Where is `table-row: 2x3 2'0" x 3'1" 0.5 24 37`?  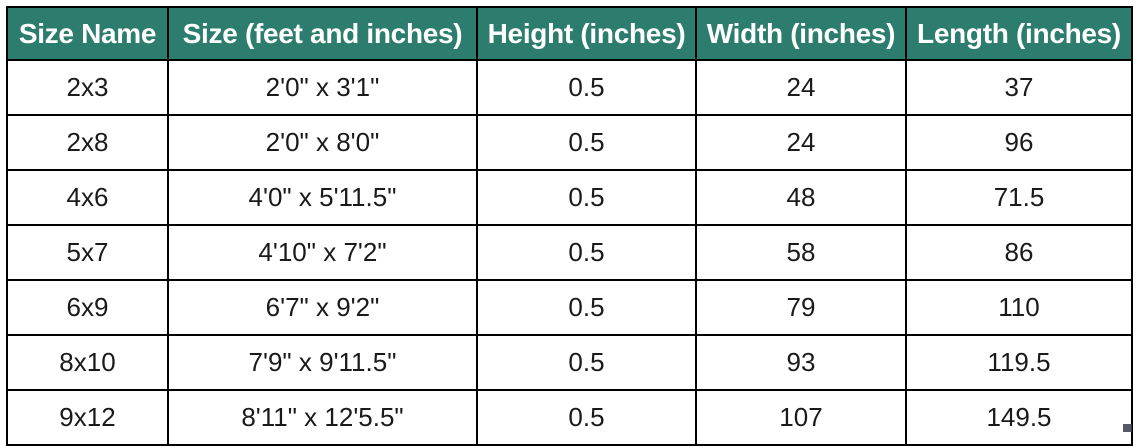
table-row: 2x3 2'0" x 3'1" 0.5 24 37 is located at coordinates (569, 87).